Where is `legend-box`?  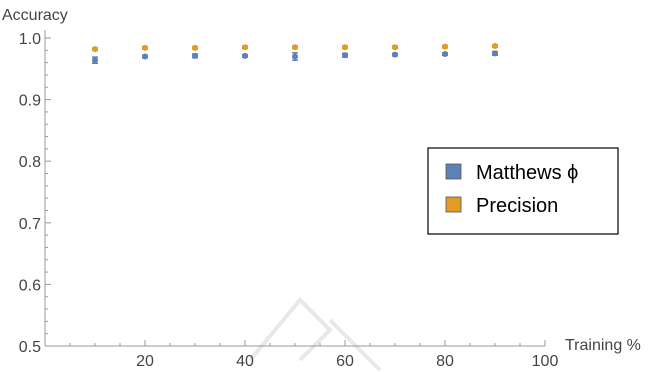 legend-box is located at coordinates (523, 191).